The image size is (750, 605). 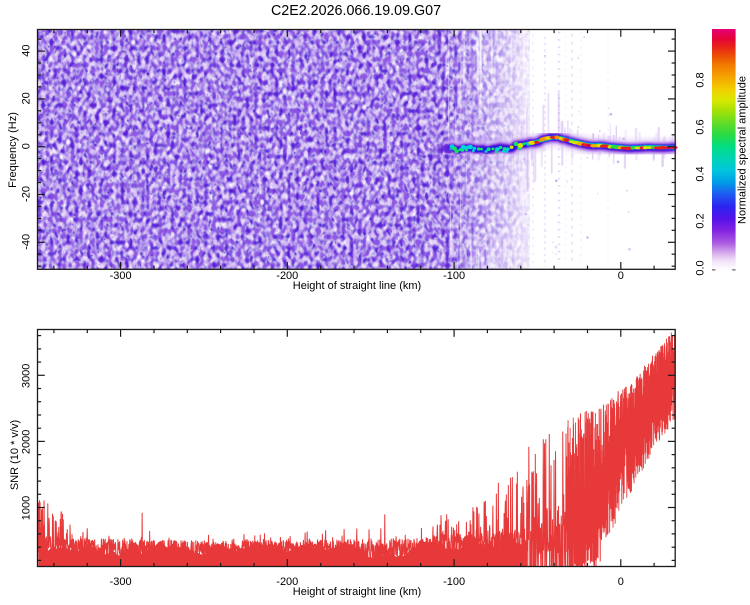 I want to click on svg-text: 3000, so click(x=26, y=376).